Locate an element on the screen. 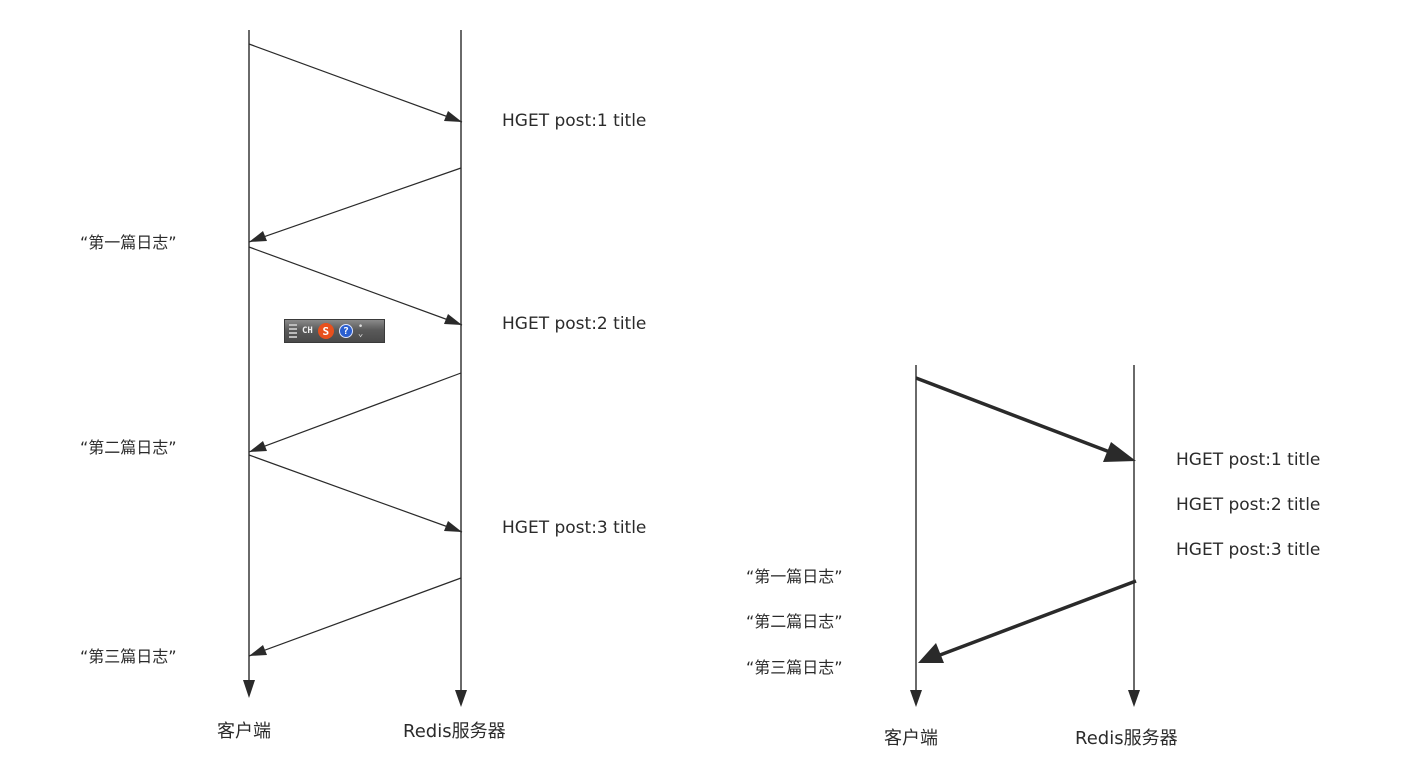 This screenshot has width=1406, height=762. pipeline-request-arrowhead is located at coordinates (1119, 452).